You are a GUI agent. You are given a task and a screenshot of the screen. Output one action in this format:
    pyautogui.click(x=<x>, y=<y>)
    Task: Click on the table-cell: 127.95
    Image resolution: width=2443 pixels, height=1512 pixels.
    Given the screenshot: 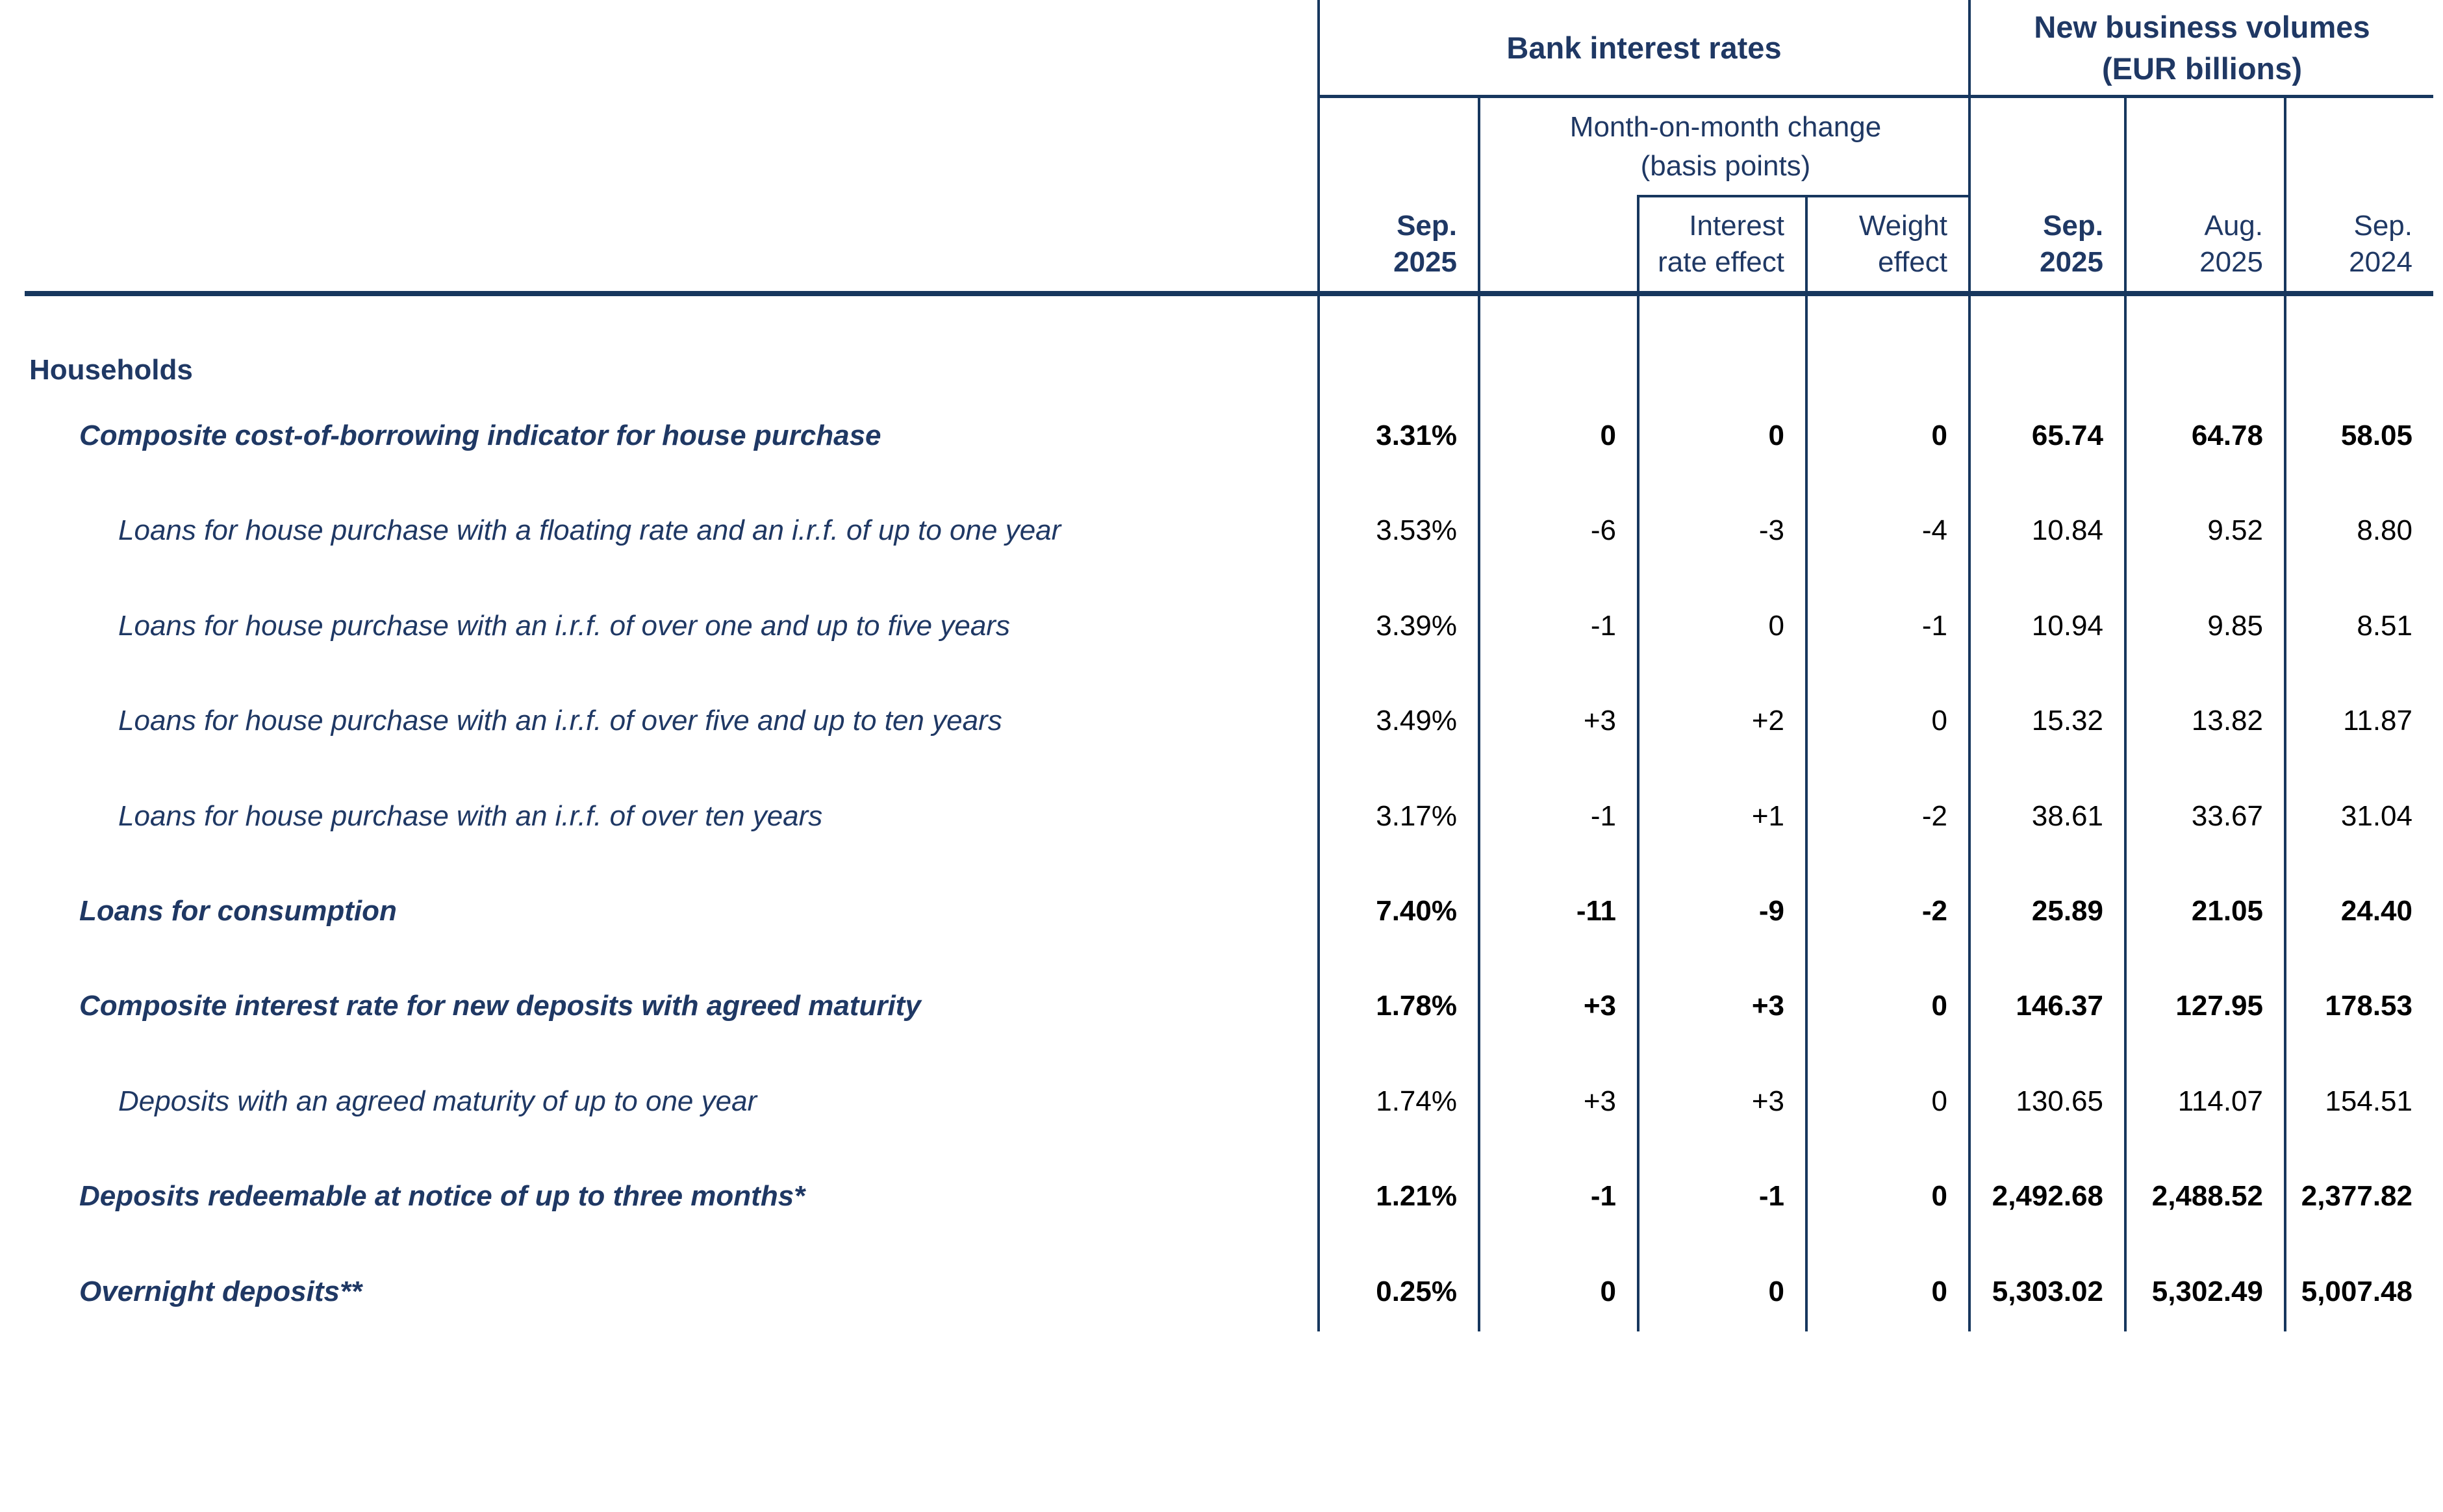 What is the action you would take?
    pyautogui.click(x=2219, y=1006)
    